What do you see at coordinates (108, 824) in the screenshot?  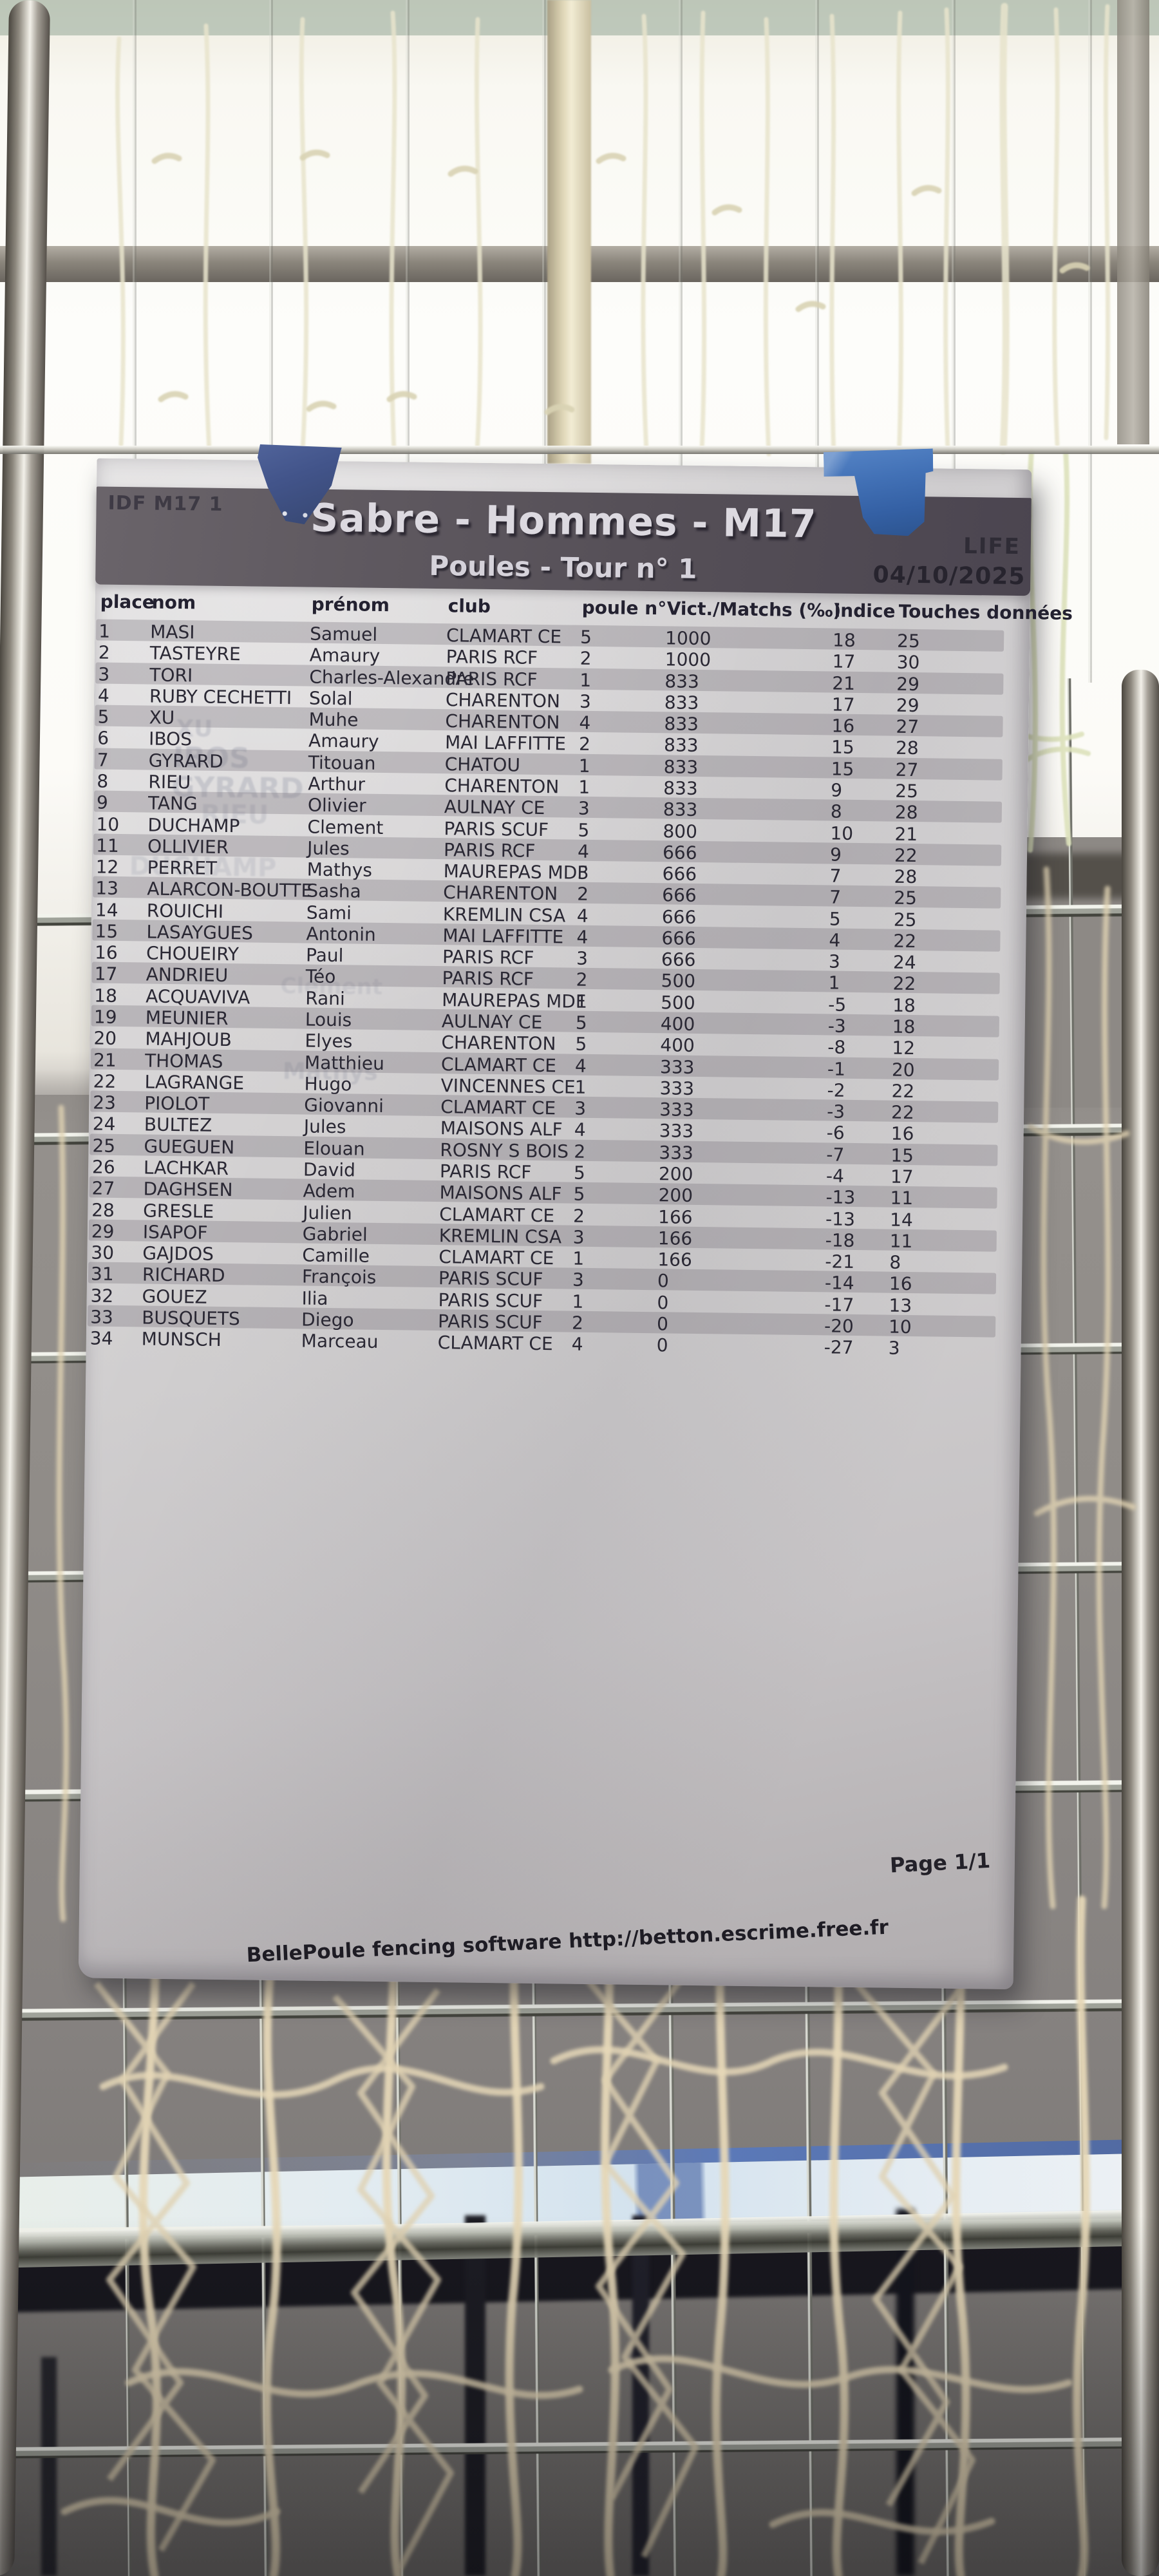 I see `cell-place: 10` at bounding box center [108, 824].